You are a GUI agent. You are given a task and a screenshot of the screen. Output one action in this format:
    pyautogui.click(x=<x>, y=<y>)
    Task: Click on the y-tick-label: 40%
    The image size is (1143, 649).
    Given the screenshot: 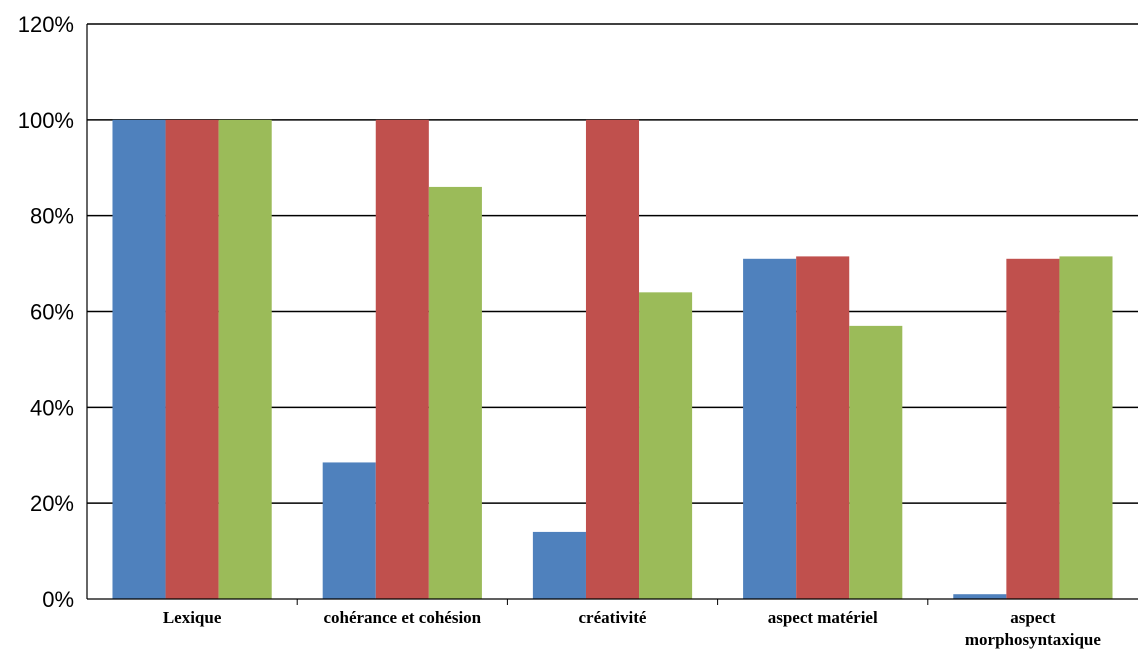 What is the action you would take?
    pyautogui.click(x=52, y=407)
    